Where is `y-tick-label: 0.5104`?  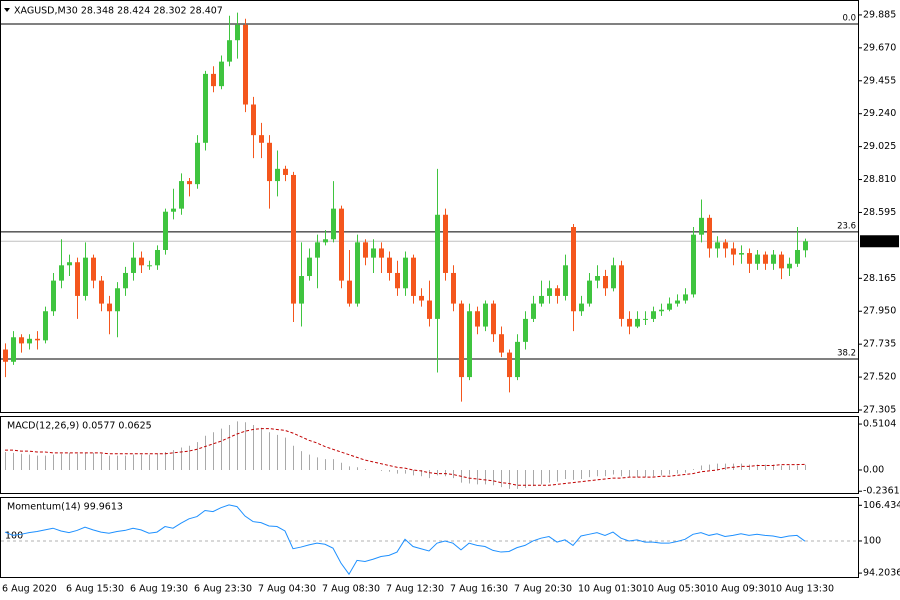
y-tick-label: 0.5104 is located at coordinates (879, 424).